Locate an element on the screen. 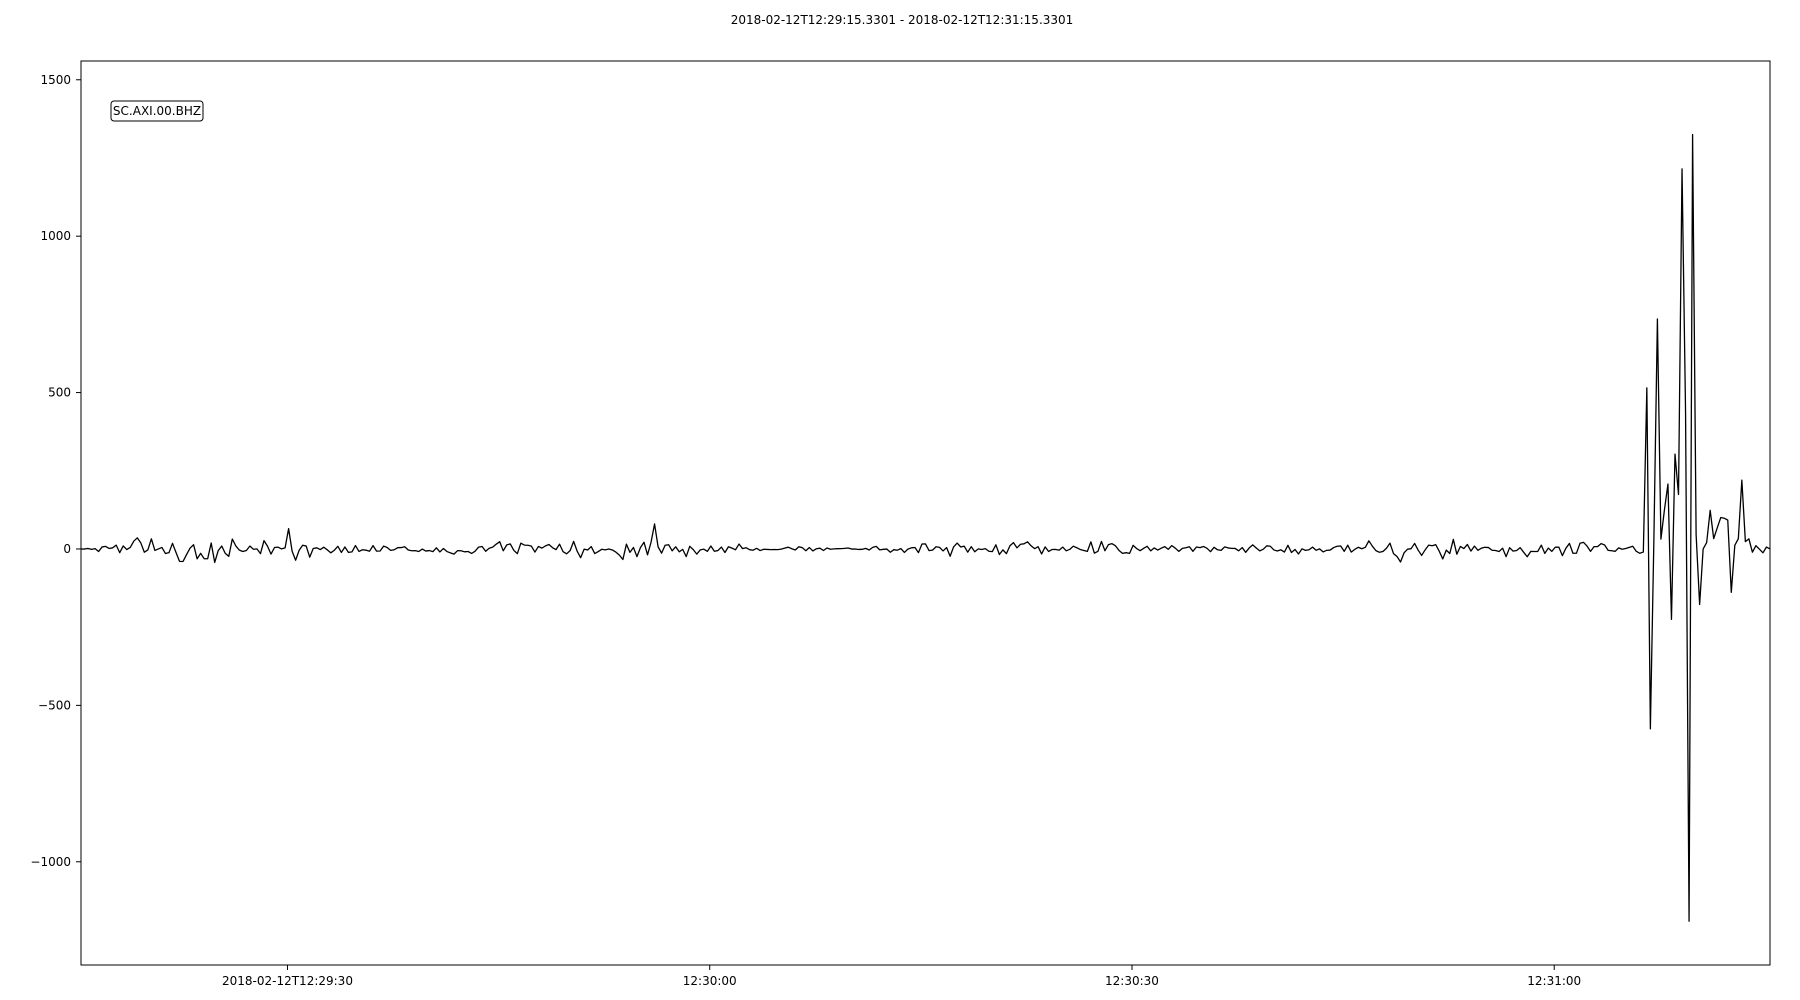 This screenshot has height=1000, width=1800. y-tick-label: −1000 is located at coordinates (50, 862).